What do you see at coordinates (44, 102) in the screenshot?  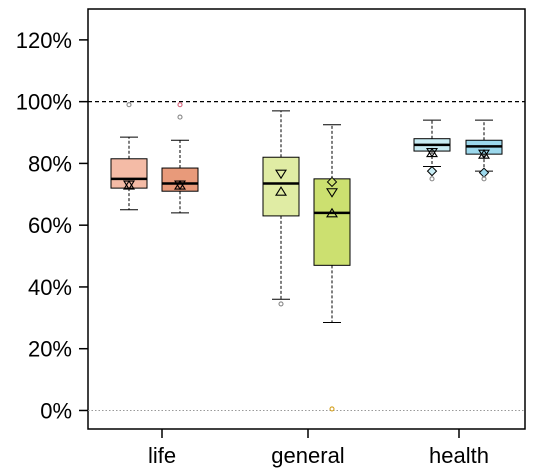 I see `y-tick-label: 100%` at bounding box center [44, 102].